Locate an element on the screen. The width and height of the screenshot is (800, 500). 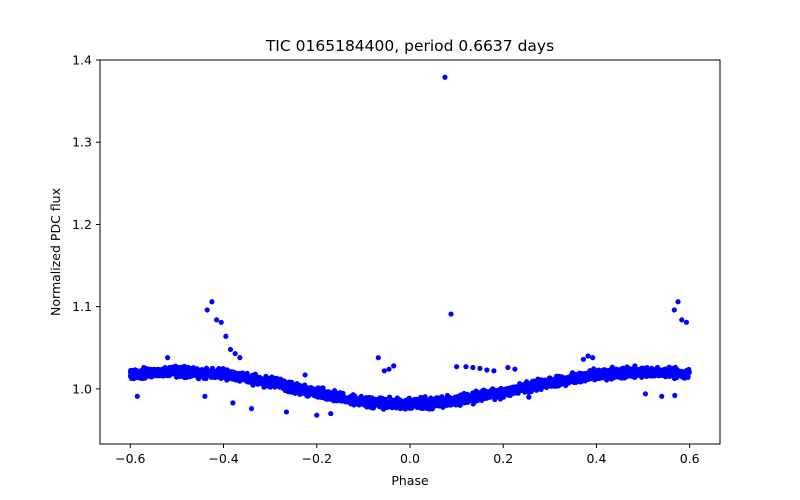
x-tick-label: −0.2 is located at coordinates (317, 458).